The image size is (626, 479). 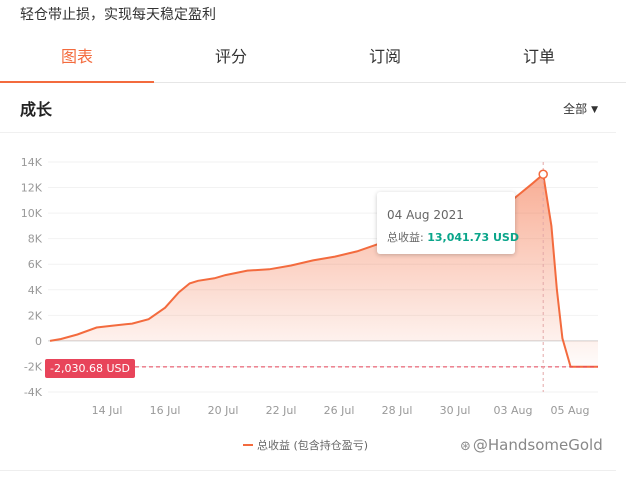 I want to click on x-tick-label: 16 Jul, so click(x=165, y=410).